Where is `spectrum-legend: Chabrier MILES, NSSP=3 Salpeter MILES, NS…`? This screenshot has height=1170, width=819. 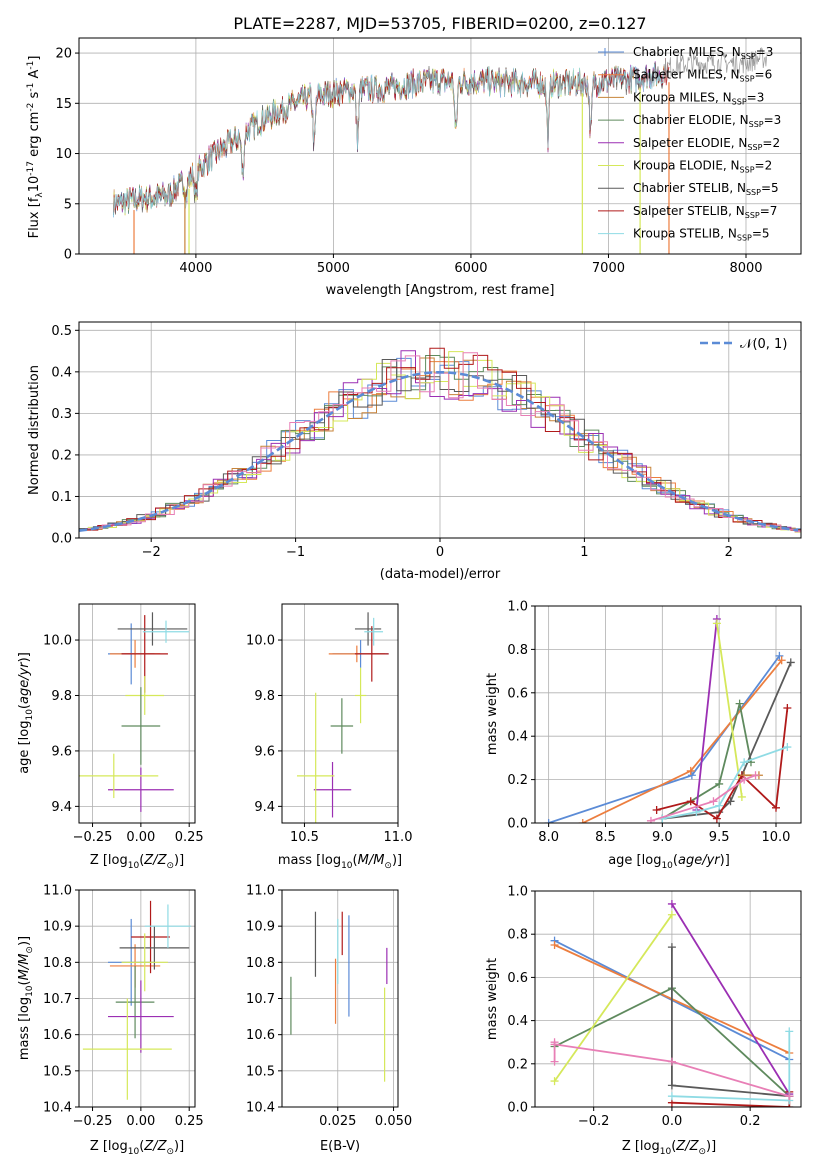 spectrum-legend: Chabrier MILES, NSSP=3 Salpeter MILES, NS… is located at coordinates (689, 144).